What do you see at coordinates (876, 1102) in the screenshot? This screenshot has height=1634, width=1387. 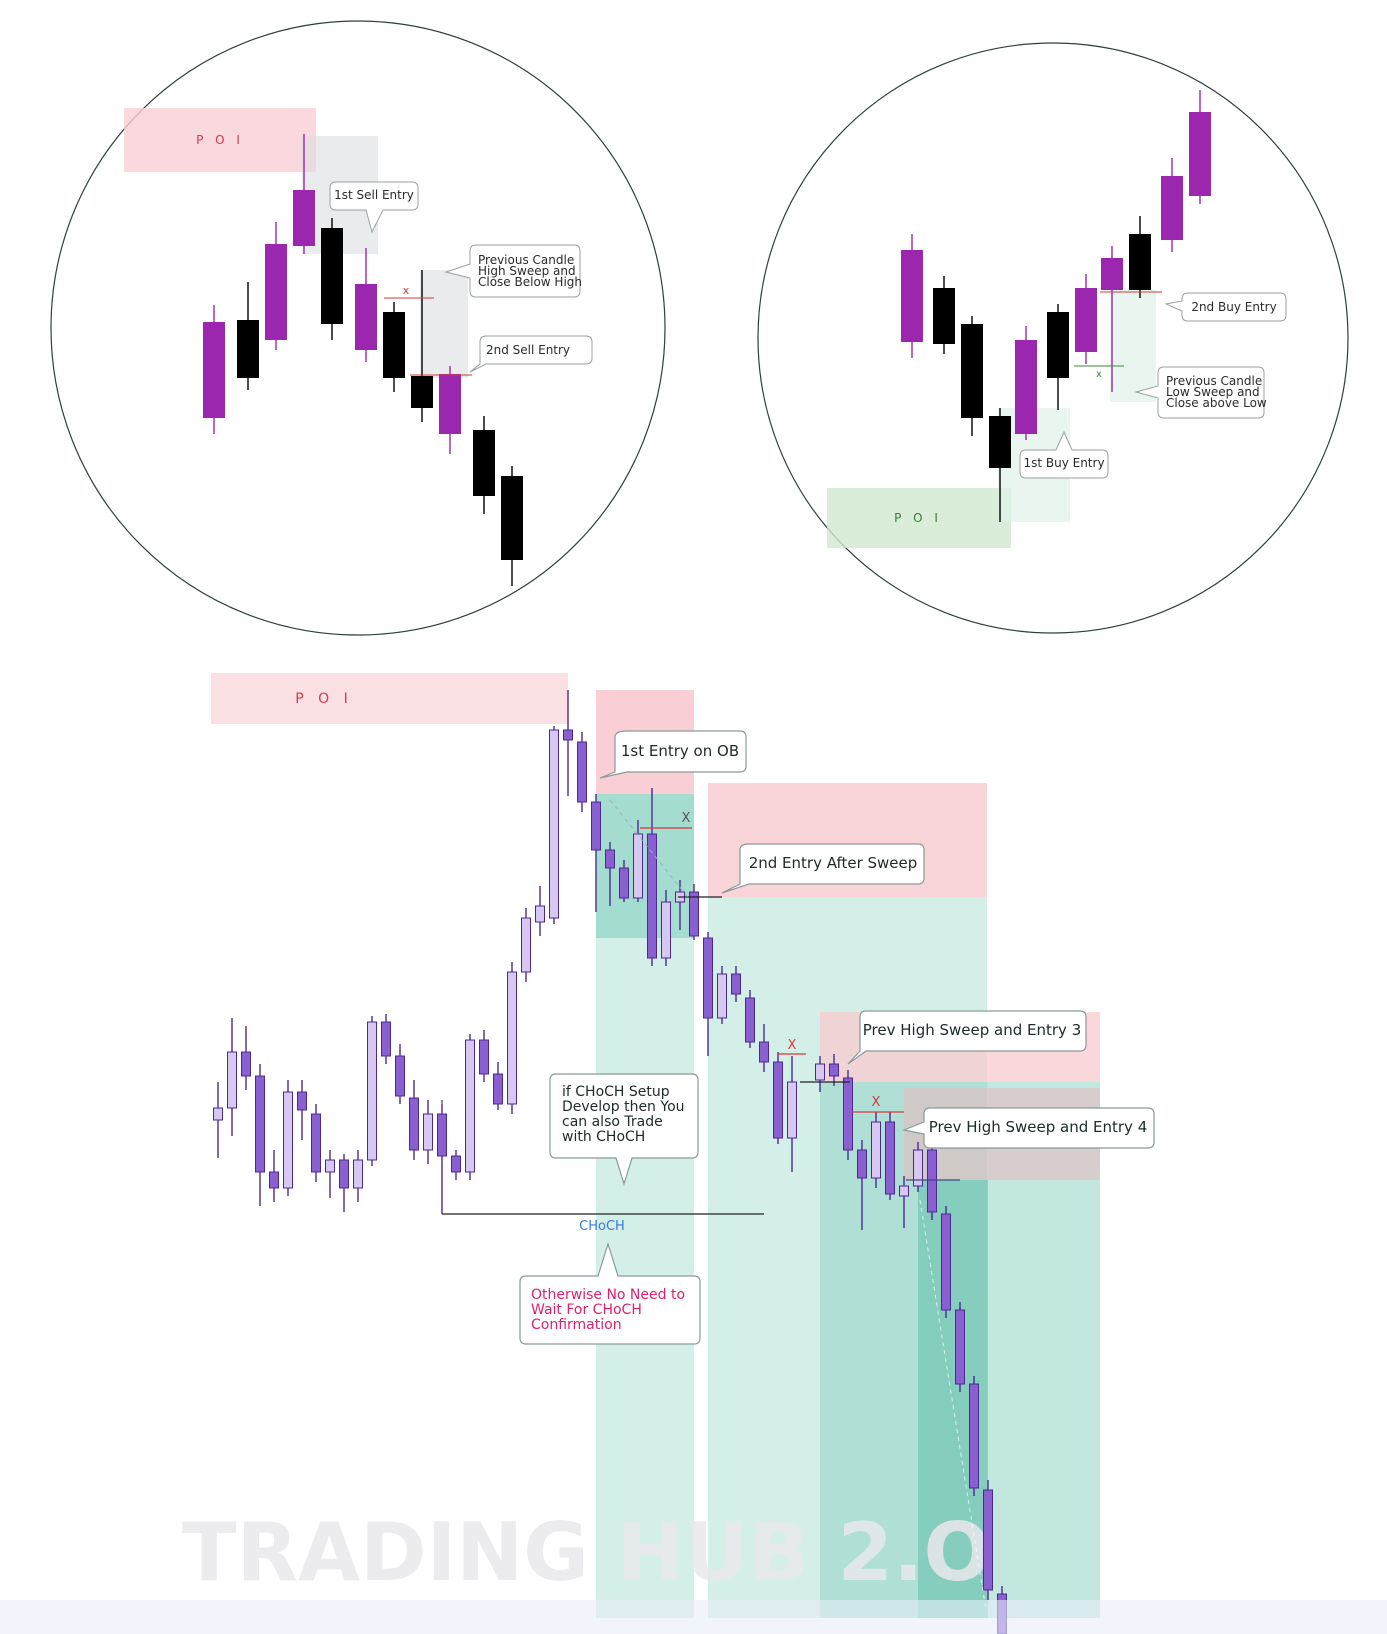 I see `sweep-marker-4: X` at bounding box center [876, 1102].